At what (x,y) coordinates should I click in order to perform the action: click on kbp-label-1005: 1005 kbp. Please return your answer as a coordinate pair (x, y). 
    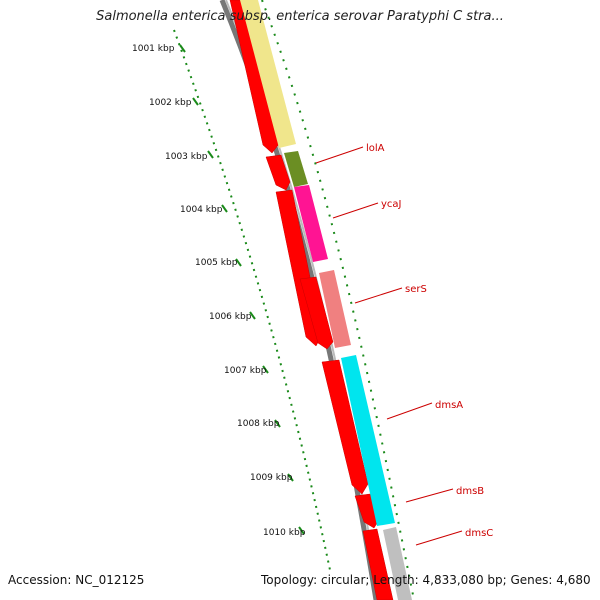
    Looking at the image, I should click on (216, 263).